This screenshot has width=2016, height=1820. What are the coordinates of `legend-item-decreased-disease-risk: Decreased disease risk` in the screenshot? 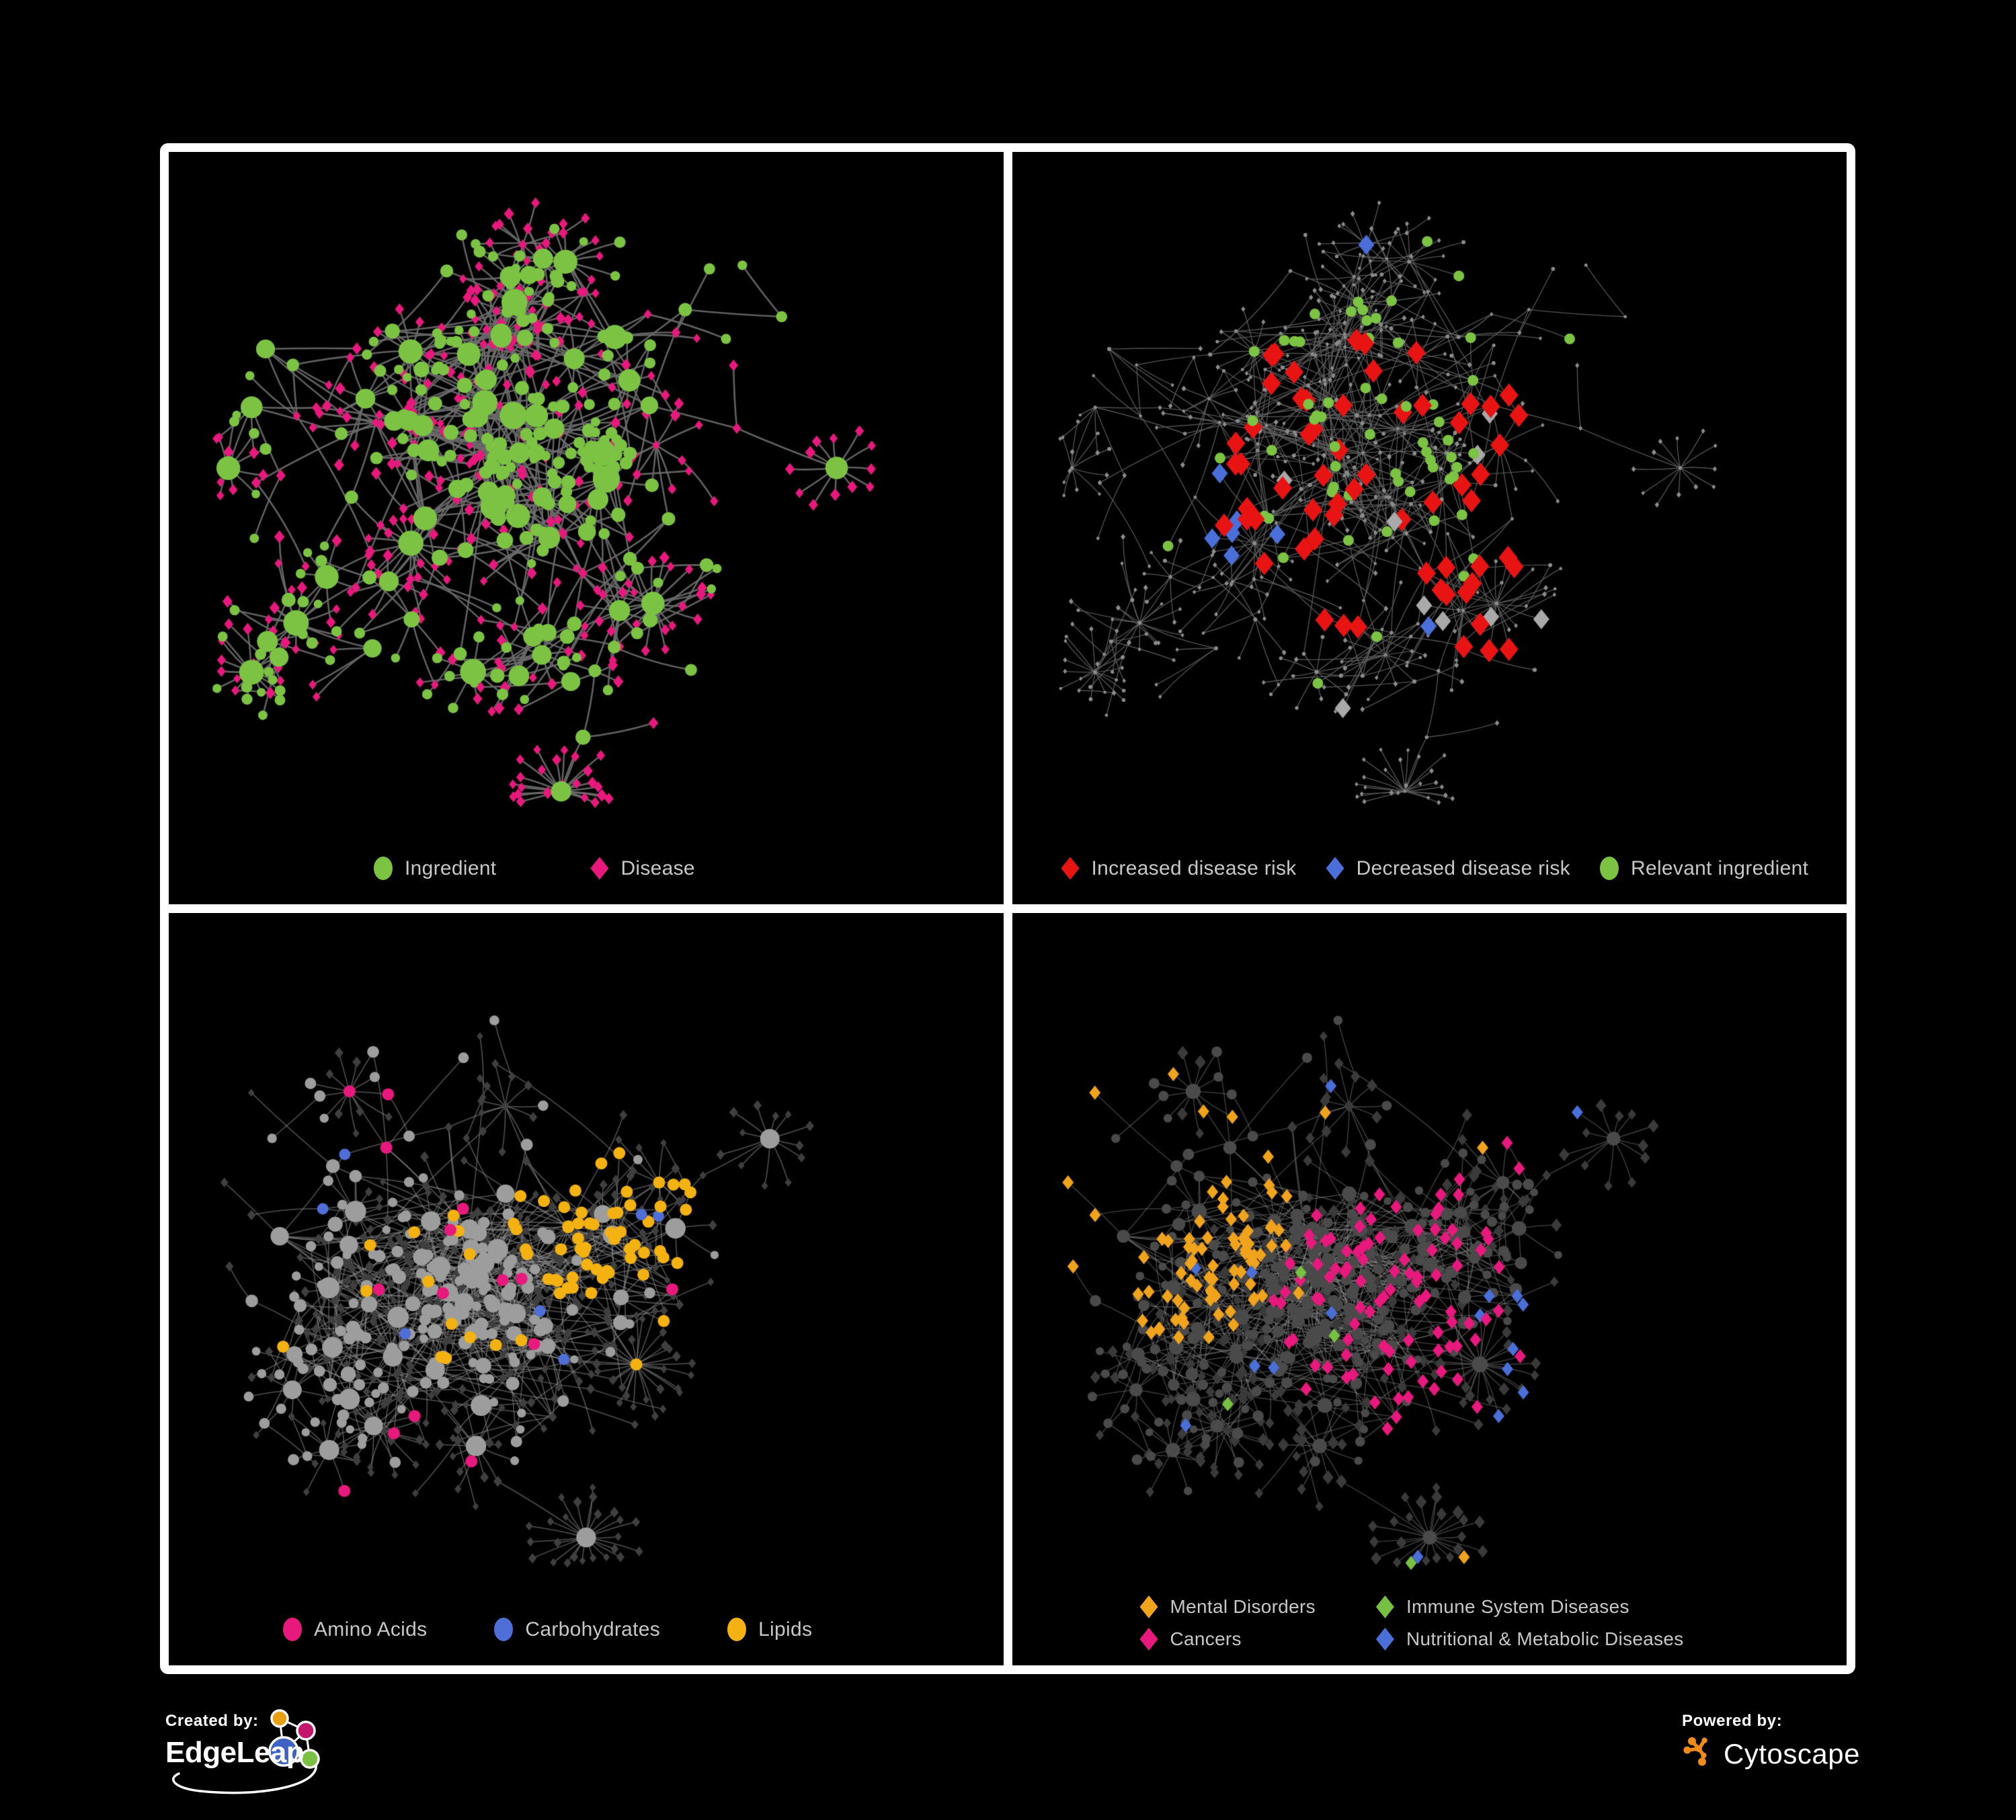 It's located at (1448, 868).